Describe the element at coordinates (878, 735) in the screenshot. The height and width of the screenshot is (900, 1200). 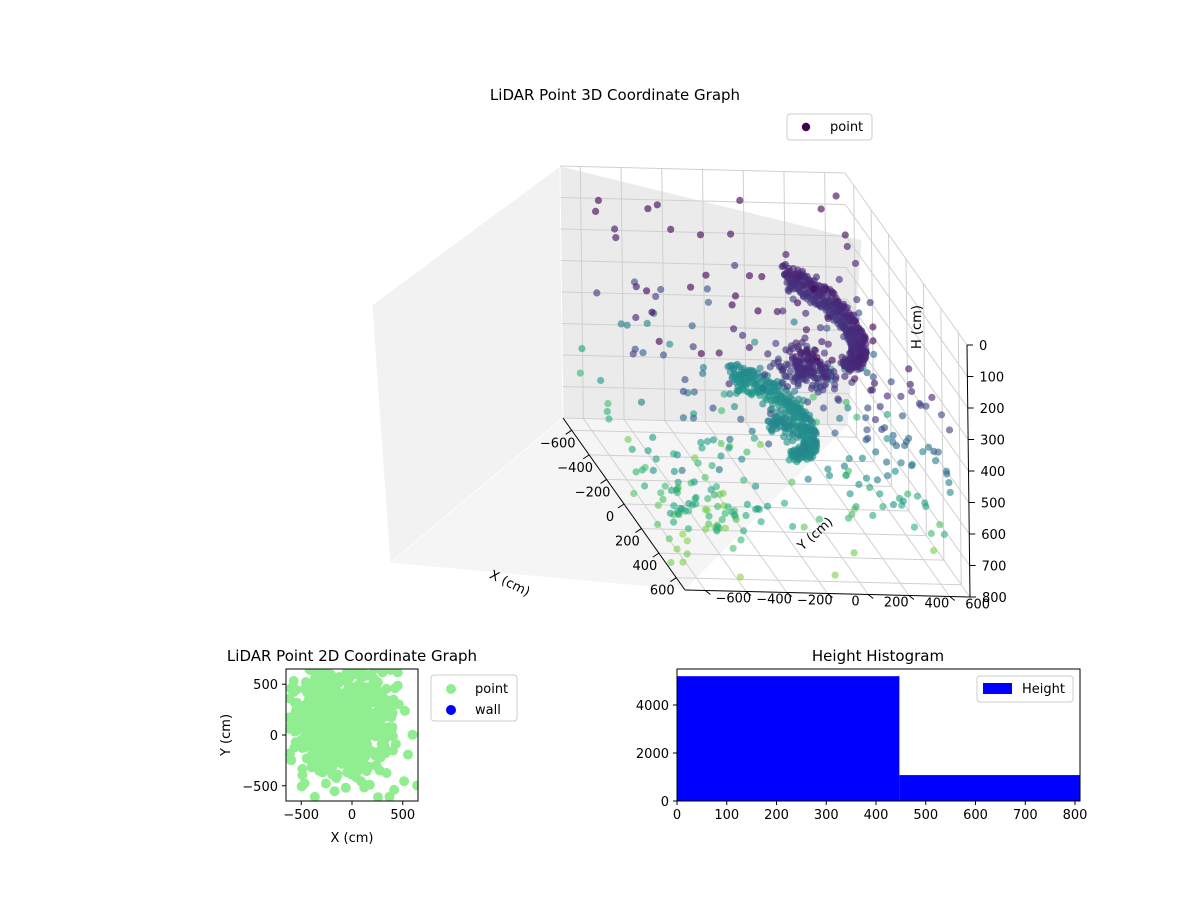
I see `histogram-frame` at that location.